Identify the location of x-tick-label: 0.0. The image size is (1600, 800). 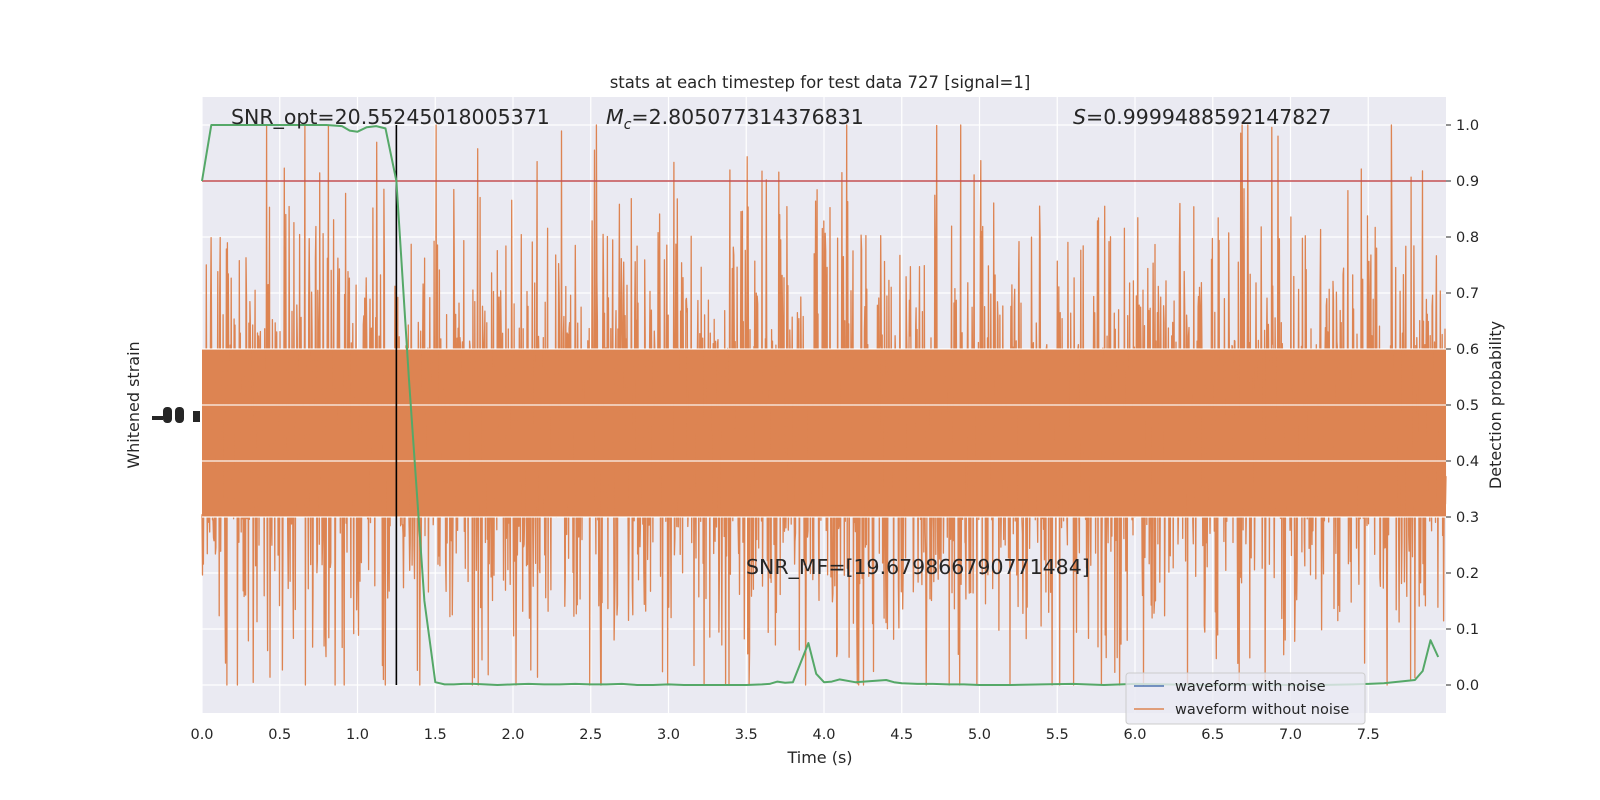
(201, 735).